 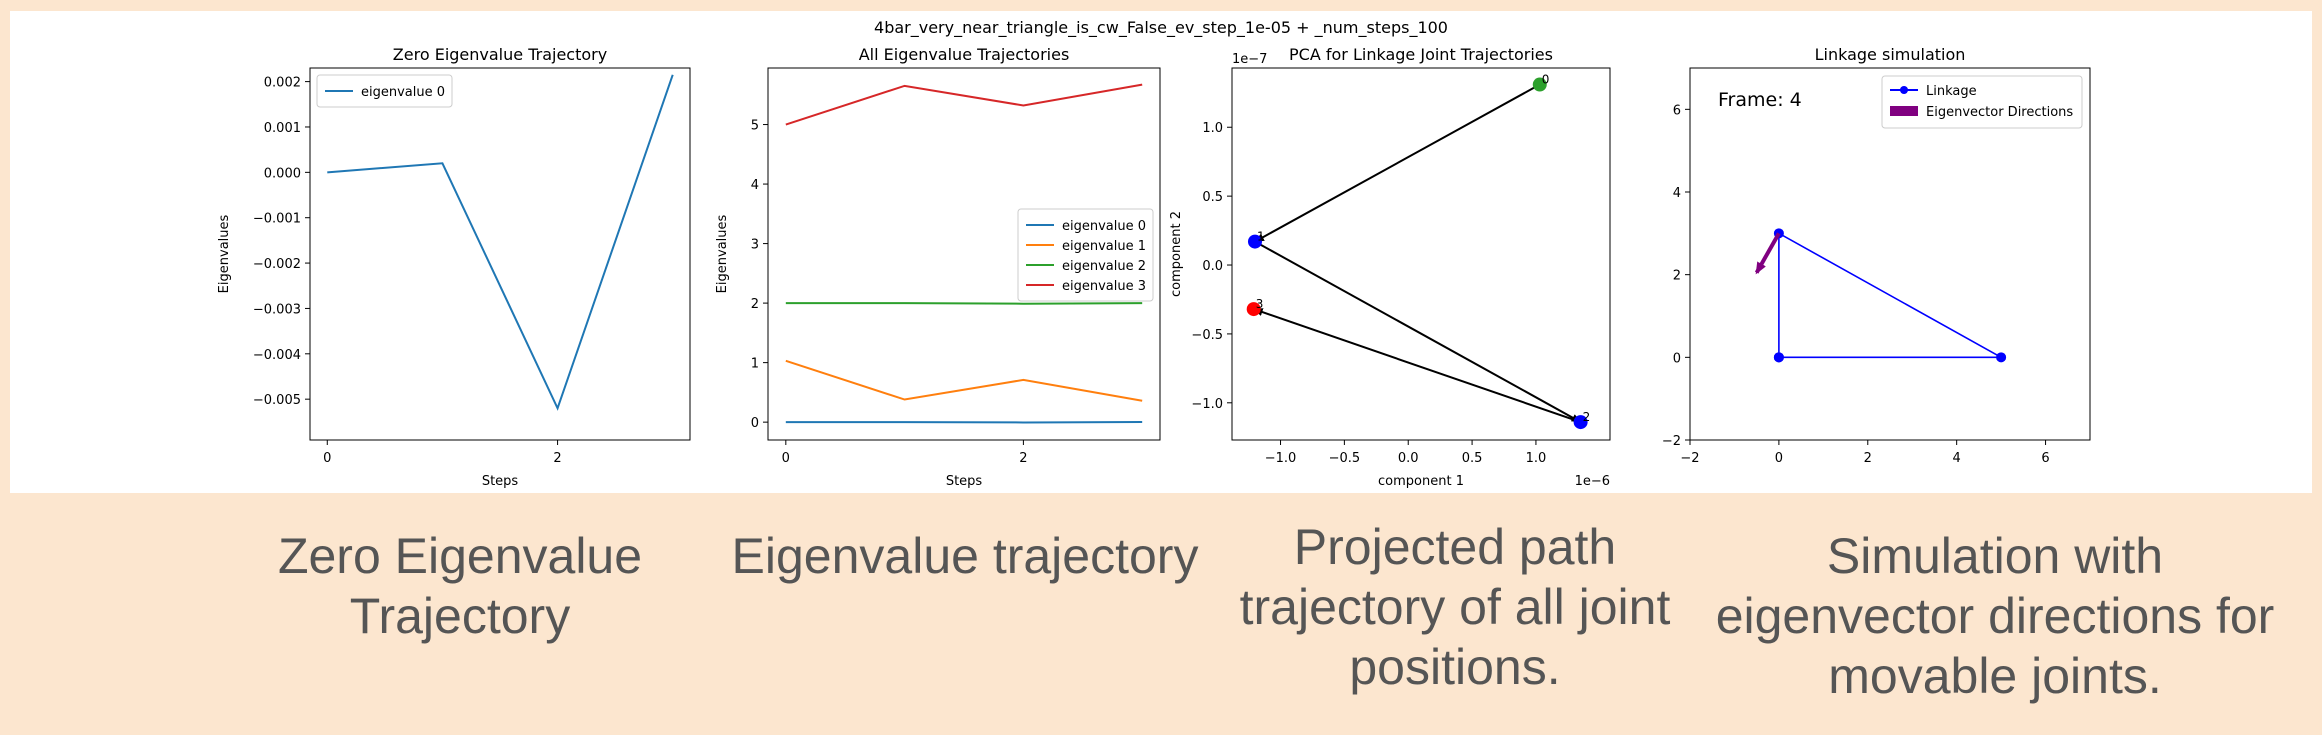 I want to click on y-tick-label: −0.5, so click(x=1207, y=335).